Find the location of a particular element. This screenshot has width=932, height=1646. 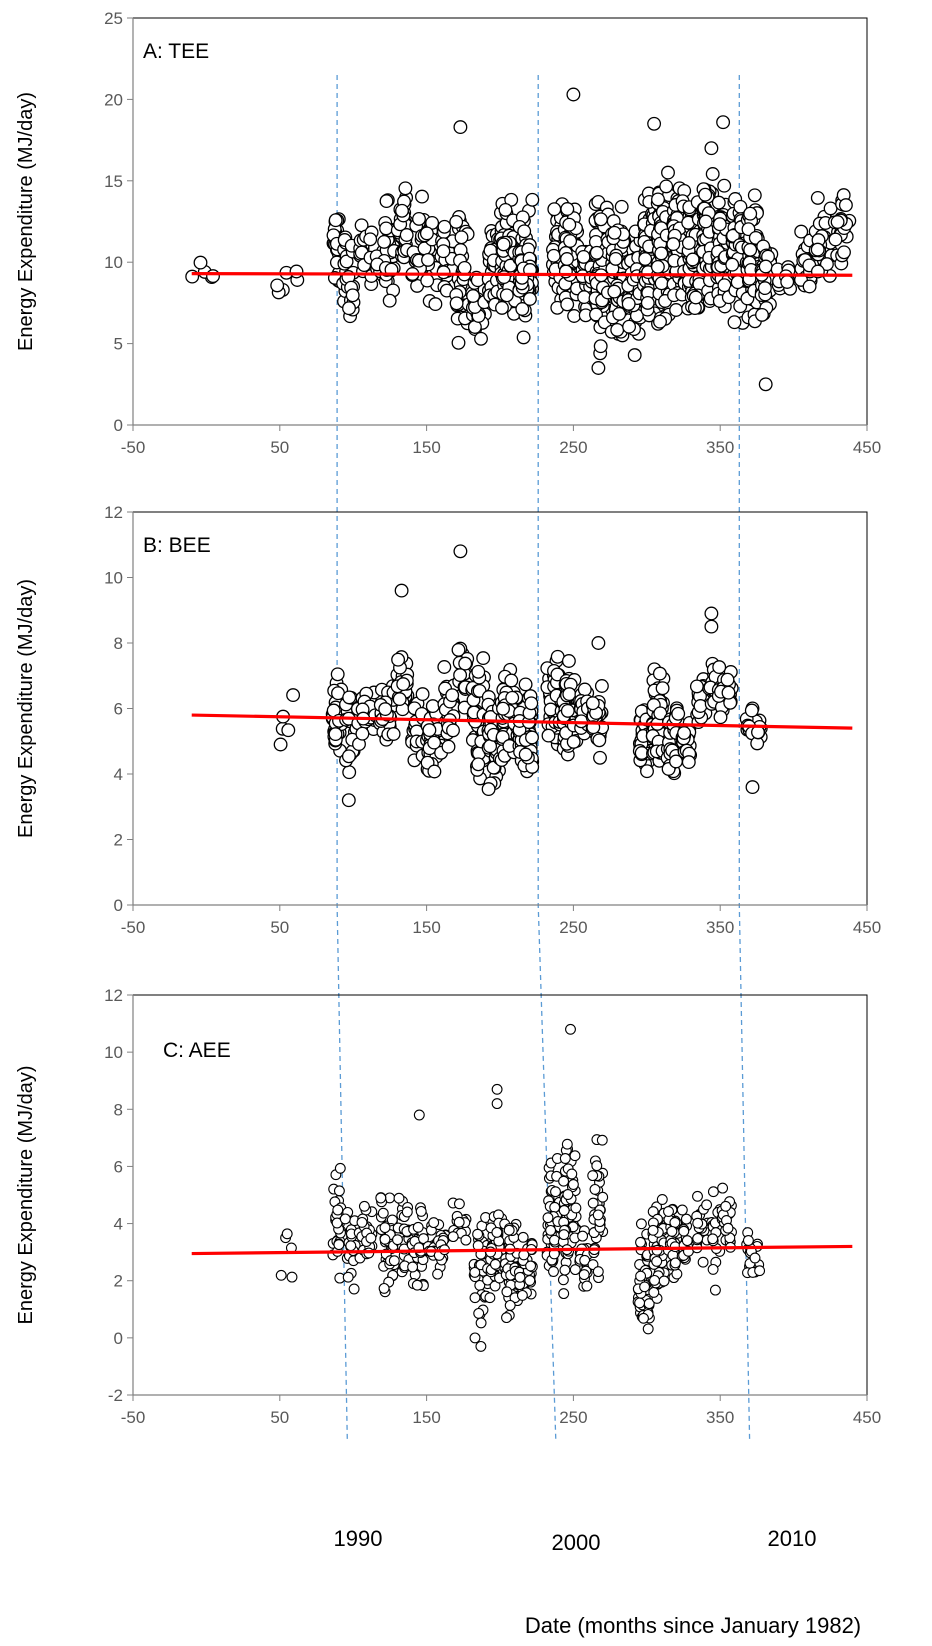

year-label-1990: 1990 is located at coordinates (358, 1538).